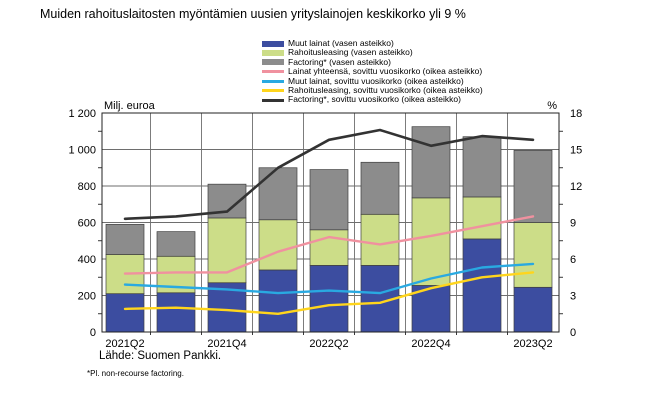 The width and height of the screenshot is (651, 410). What do you see at coordinates (576, 187) in the screenshot?
I see `right-tick-label: 12` at bounding box center [576, 187].